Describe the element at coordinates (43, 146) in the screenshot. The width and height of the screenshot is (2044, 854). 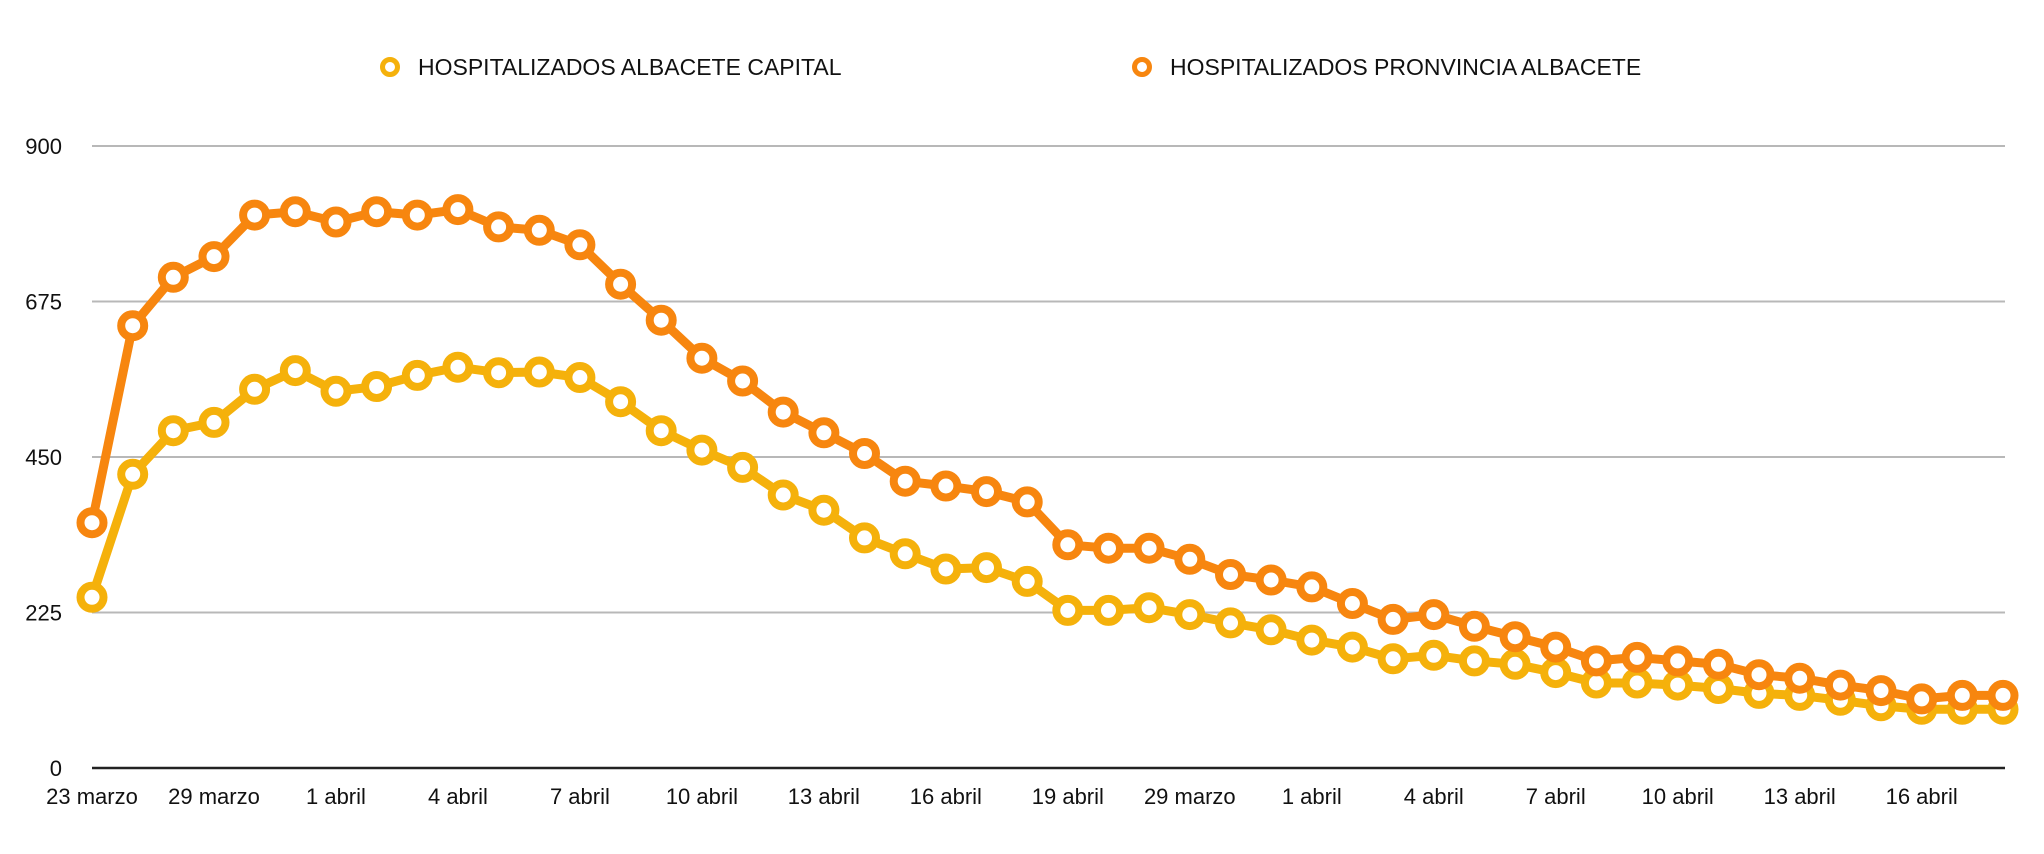
I see `y-tick-label: 900` at that location.